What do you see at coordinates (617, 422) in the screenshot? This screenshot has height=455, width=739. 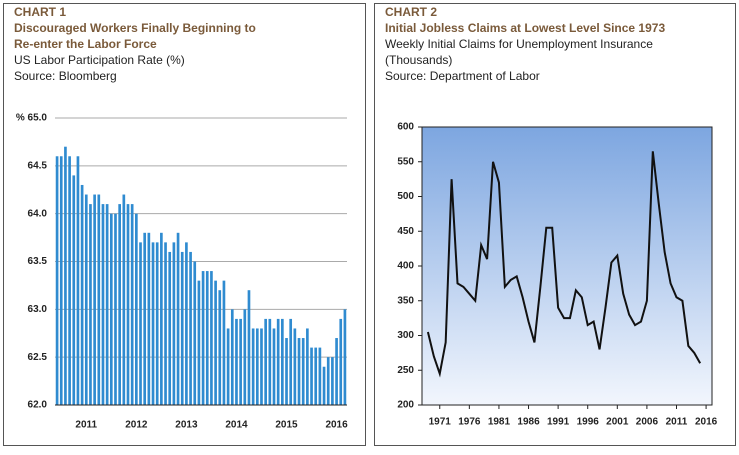 I see `x-tick-label: 2001` at bounding box center [617, 422].